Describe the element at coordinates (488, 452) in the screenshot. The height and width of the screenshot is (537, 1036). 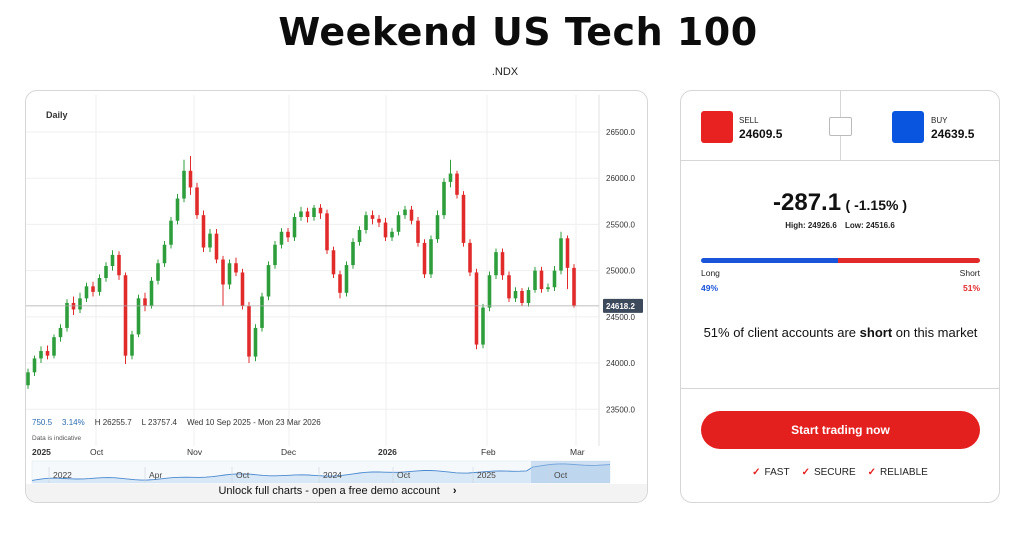
I see `x-tick-label: Feb` at that location.